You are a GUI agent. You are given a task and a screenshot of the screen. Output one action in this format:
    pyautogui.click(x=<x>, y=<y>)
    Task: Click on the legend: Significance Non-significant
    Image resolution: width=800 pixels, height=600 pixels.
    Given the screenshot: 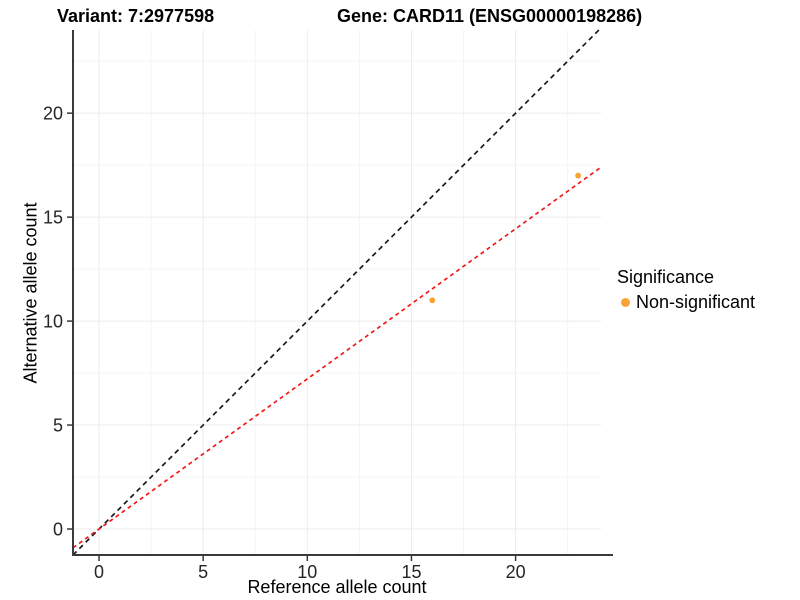 What is the action you would take?
    pyautogui.click(x=686, y=289)
    